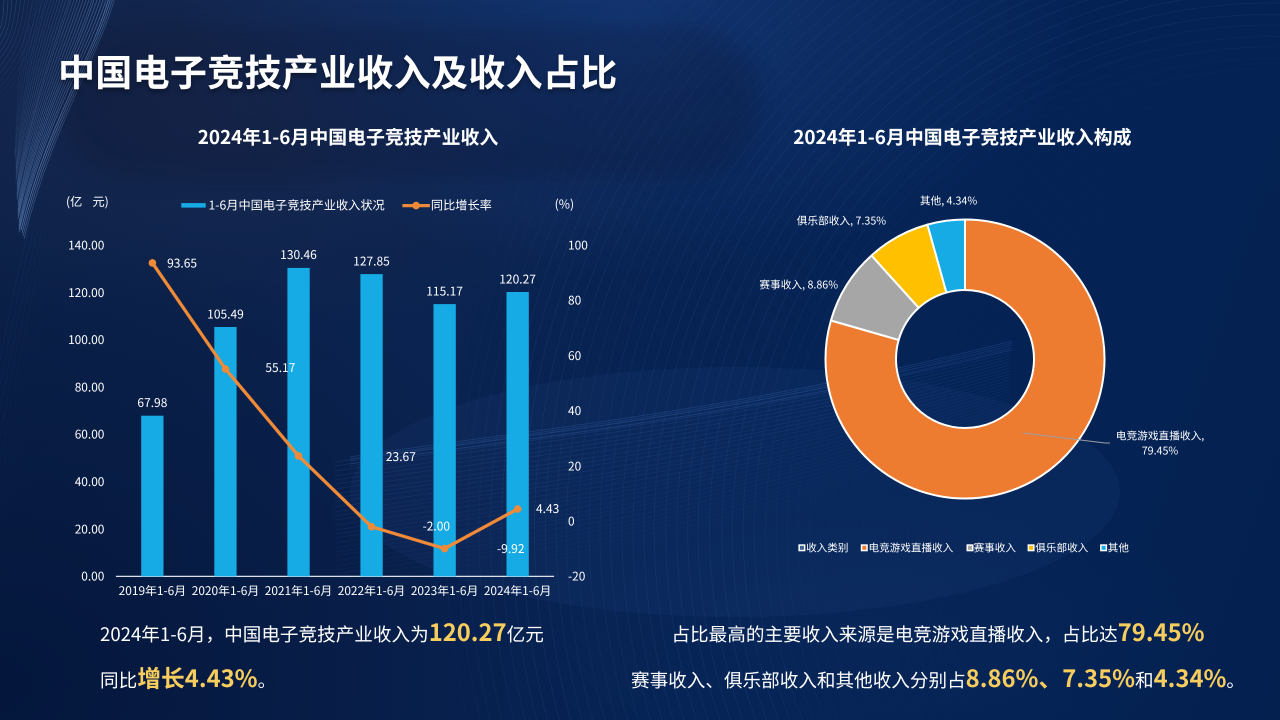 This screenshot has width=1280, height=720. I want to click on svg-text: 电竞游戏直播收入,, so click(1160, 435).